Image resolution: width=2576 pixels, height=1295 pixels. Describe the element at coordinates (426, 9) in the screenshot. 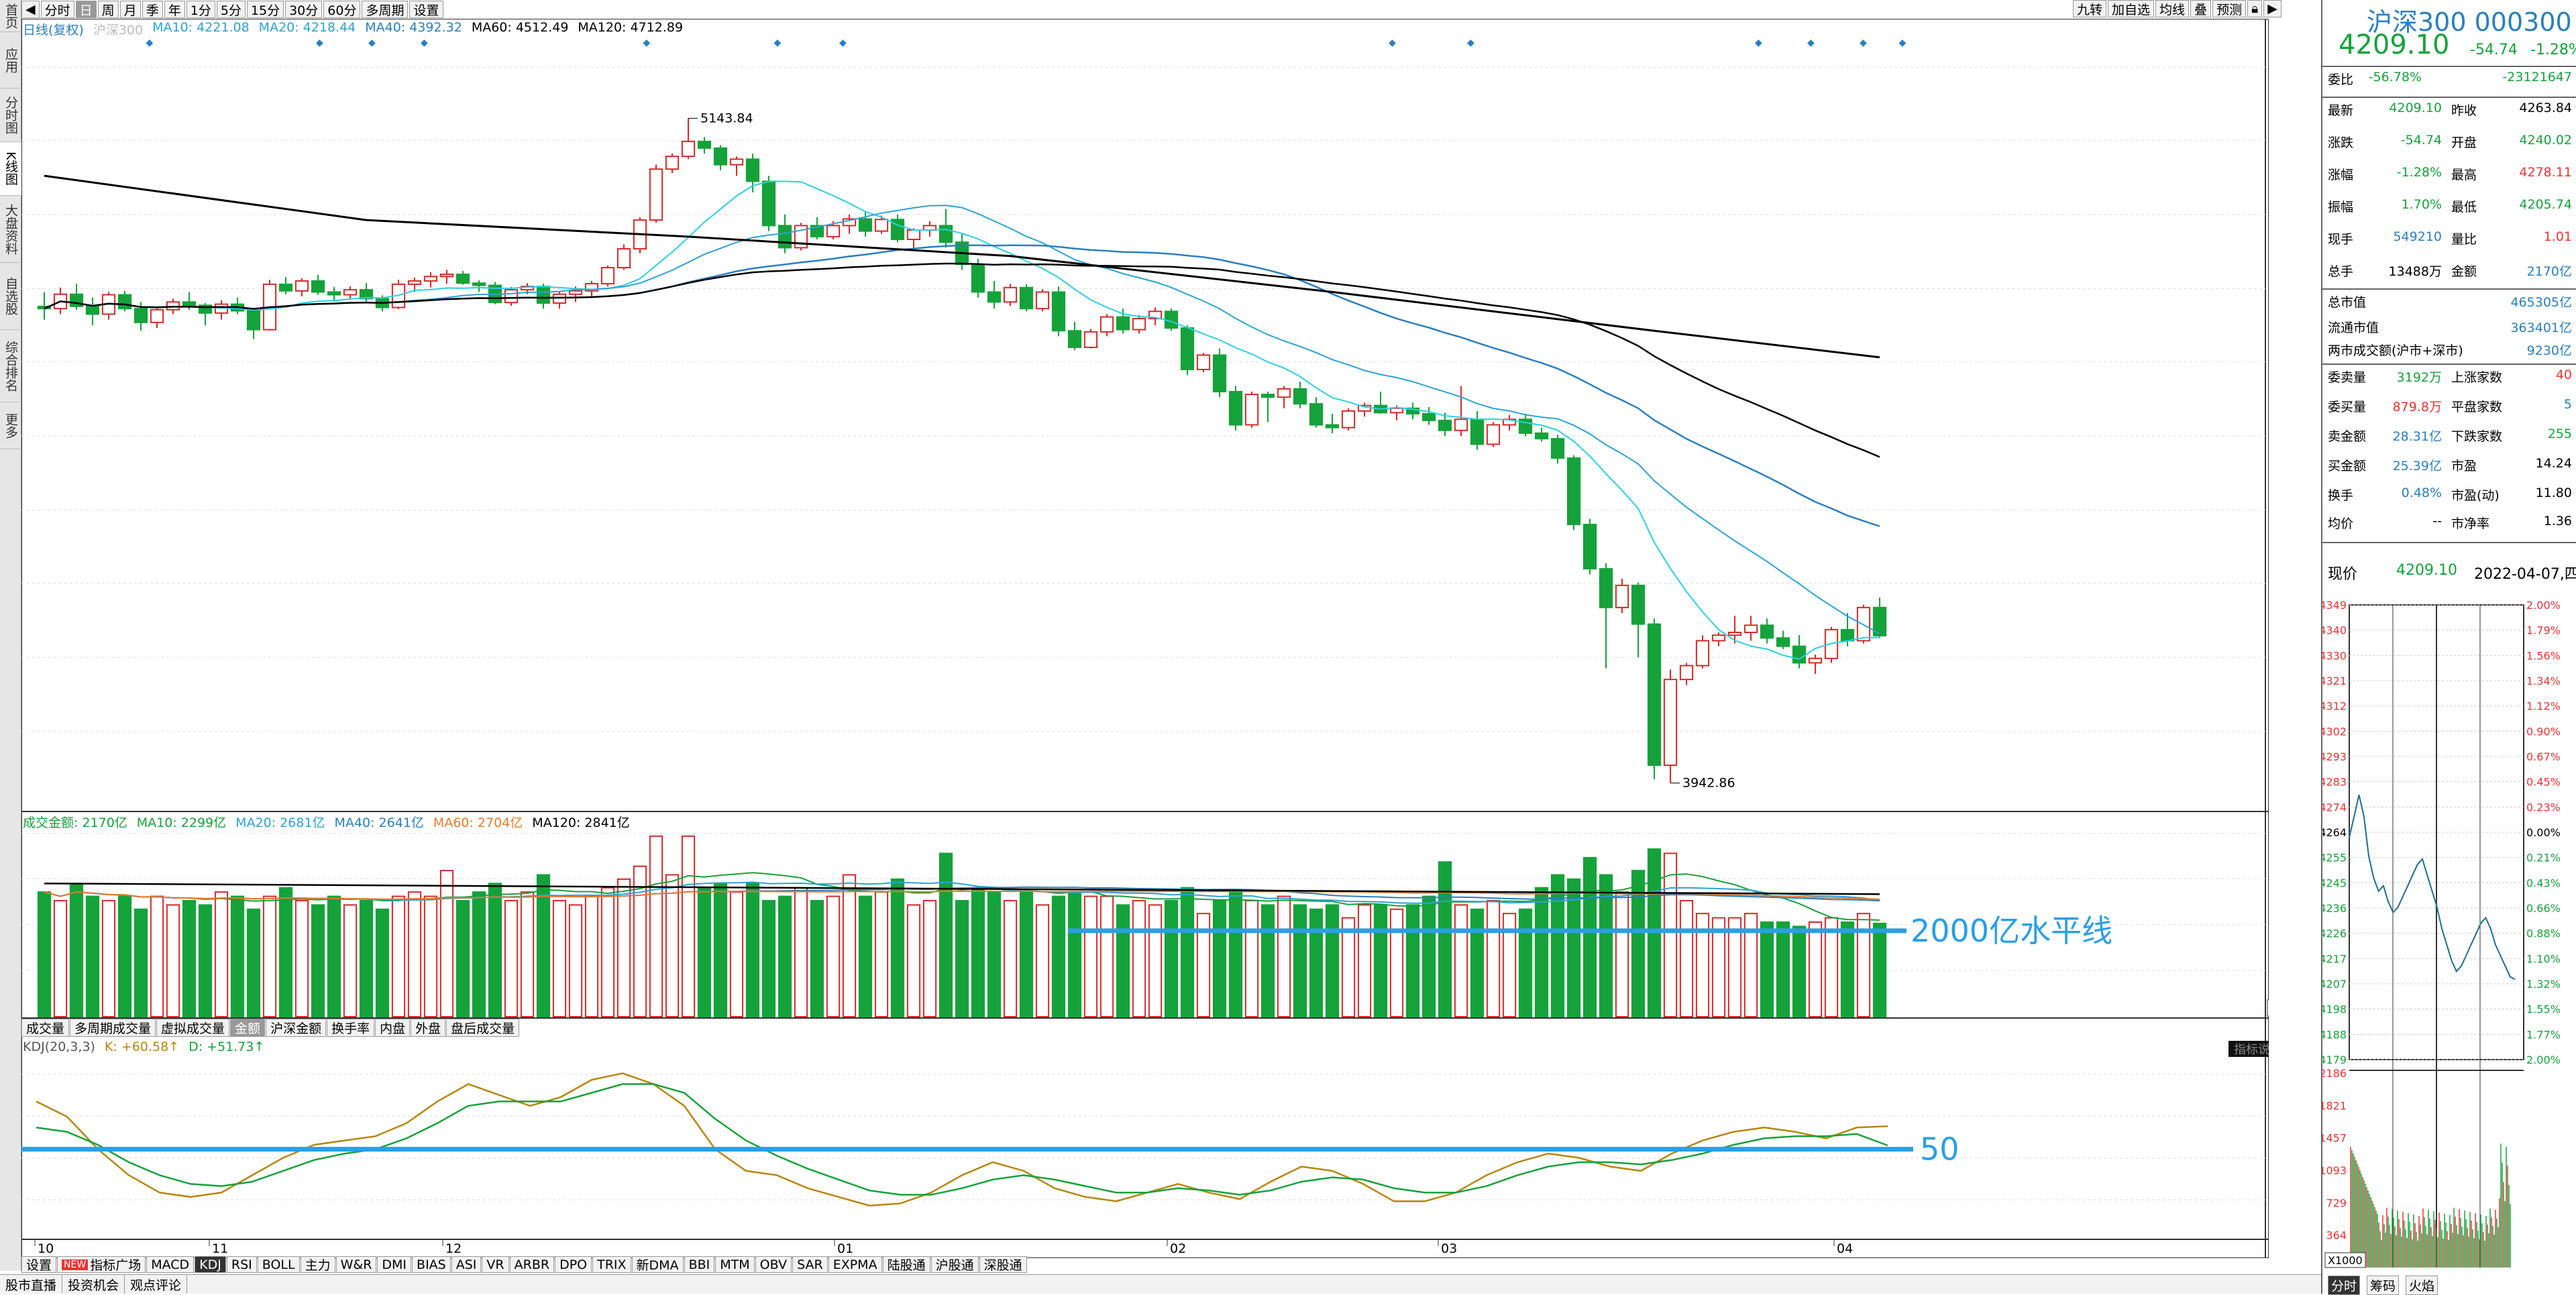

I see `period-12: 设置` at that location.